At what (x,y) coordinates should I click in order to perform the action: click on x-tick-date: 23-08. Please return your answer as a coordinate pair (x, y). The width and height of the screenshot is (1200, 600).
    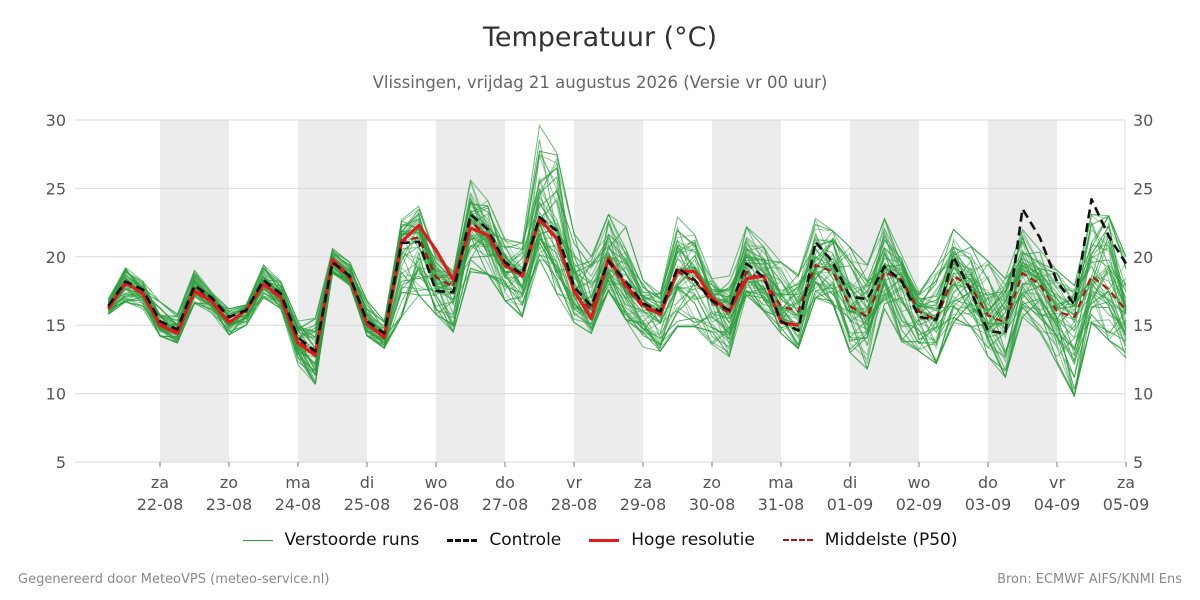
    Looking at the image, I should click on (229, 504).